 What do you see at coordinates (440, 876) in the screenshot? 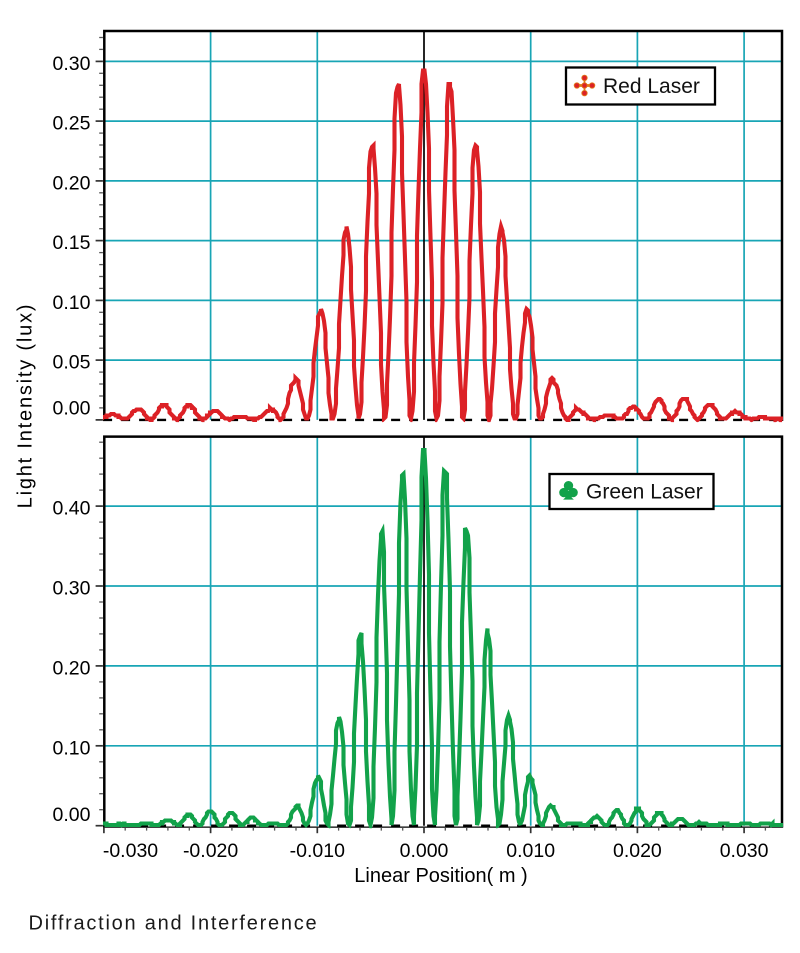
I see `svg-text: Linear Position( m )` at bounding box center [440, 876].